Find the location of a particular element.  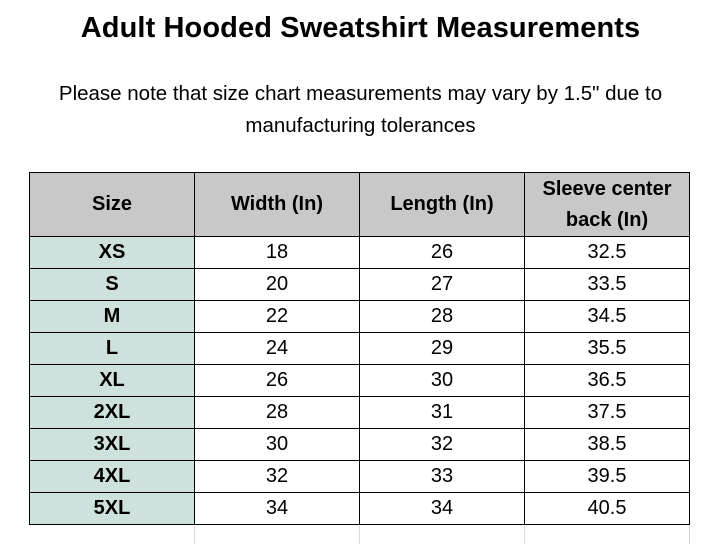

length-cell: 31 is located at coordinates (442, 412).